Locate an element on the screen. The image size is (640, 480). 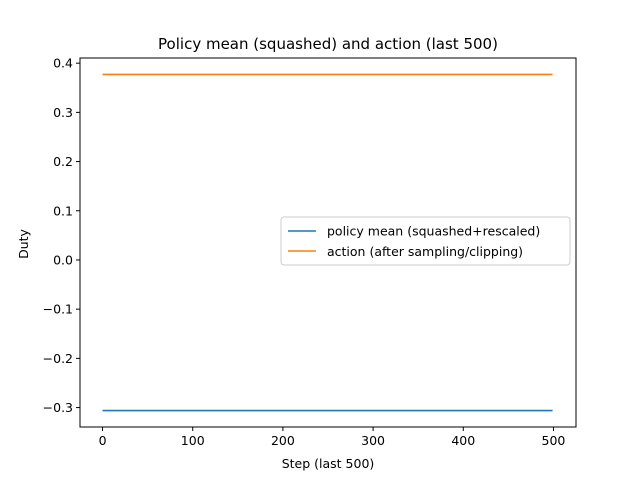
x-tick-label: 300 is located at coordinates (373, 440).